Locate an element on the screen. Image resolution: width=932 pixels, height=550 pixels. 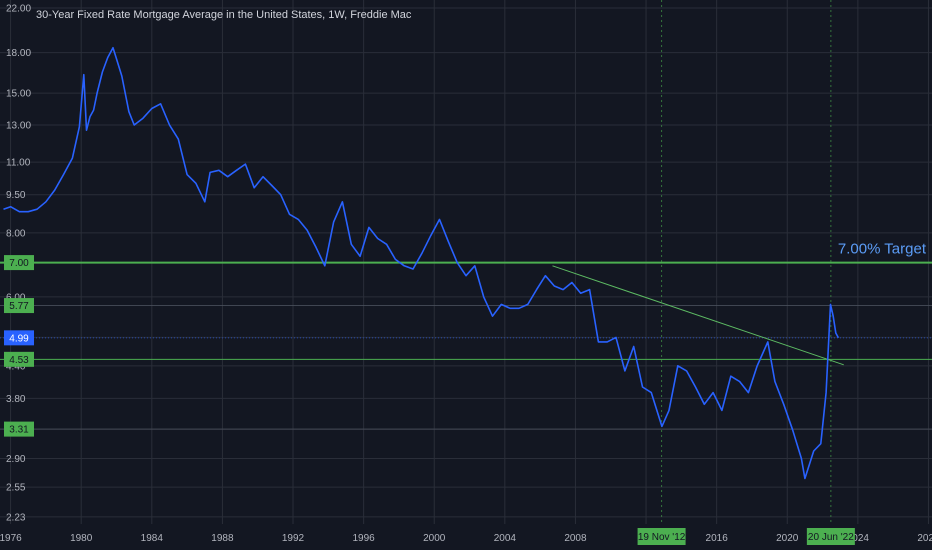
current-value-badge: 4.99 is located at coordinates (19, 338).